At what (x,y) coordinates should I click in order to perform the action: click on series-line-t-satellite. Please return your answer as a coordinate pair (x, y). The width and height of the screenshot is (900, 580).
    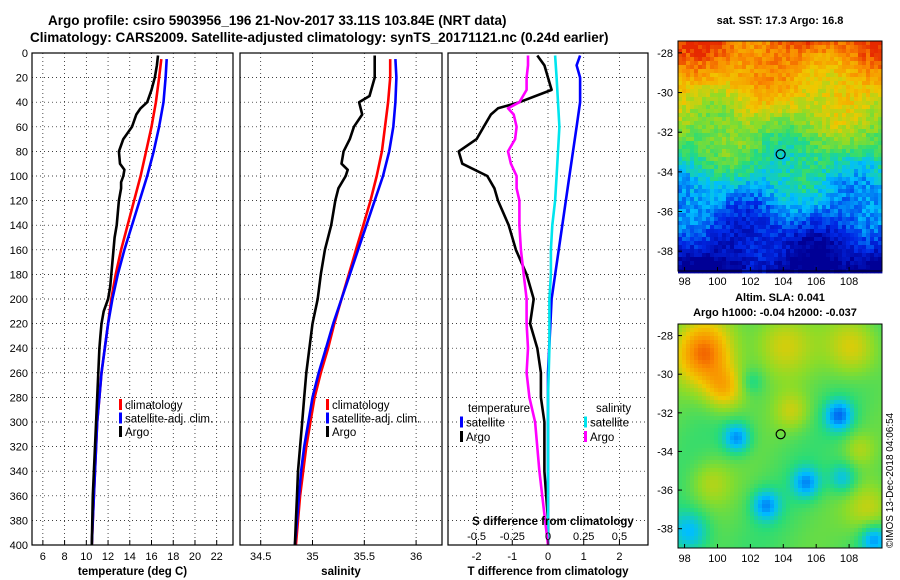
    Looking at the image, I should click on (564, 300).